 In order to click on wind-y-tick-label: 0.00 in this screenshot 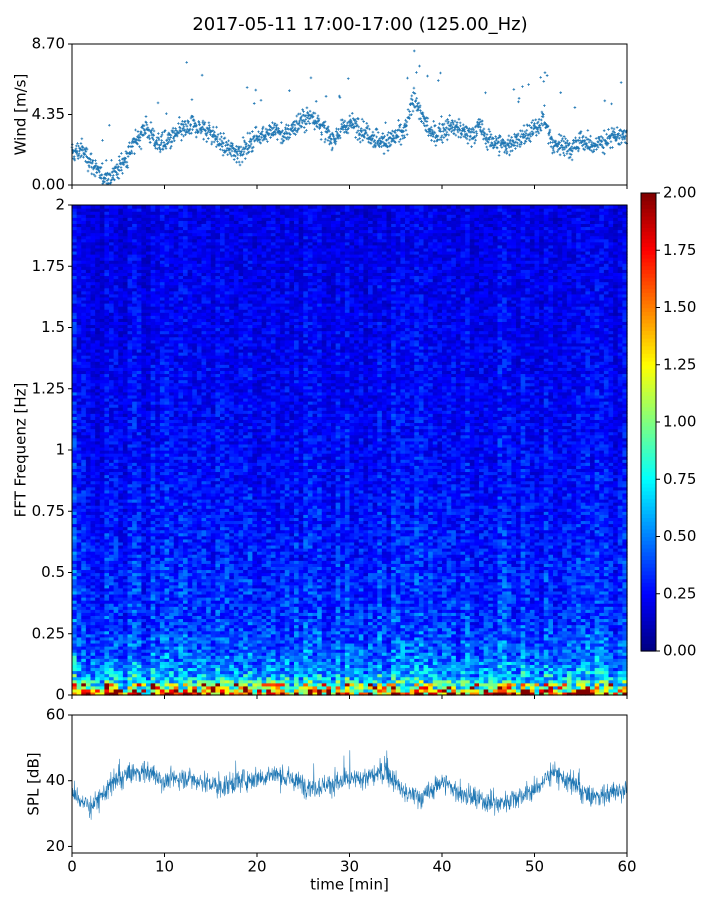, I will do `click(48, 185)`.